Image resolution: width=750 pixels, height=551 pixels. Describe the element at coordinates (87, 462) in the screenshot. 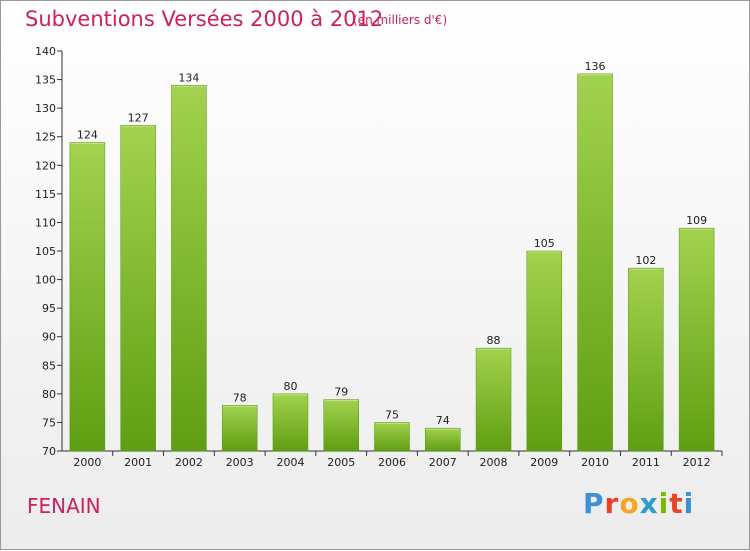

I see `x-tick-label: 2000` at that location.